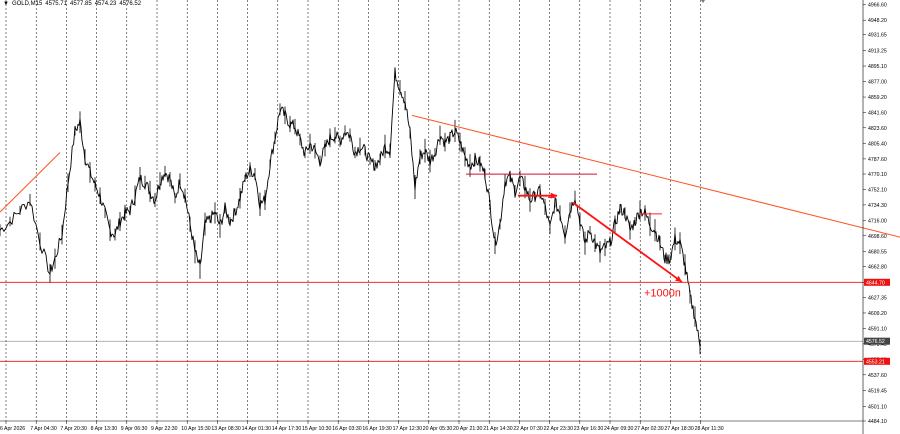  I want to click on price-label: 4591.10, so click(877, 330).